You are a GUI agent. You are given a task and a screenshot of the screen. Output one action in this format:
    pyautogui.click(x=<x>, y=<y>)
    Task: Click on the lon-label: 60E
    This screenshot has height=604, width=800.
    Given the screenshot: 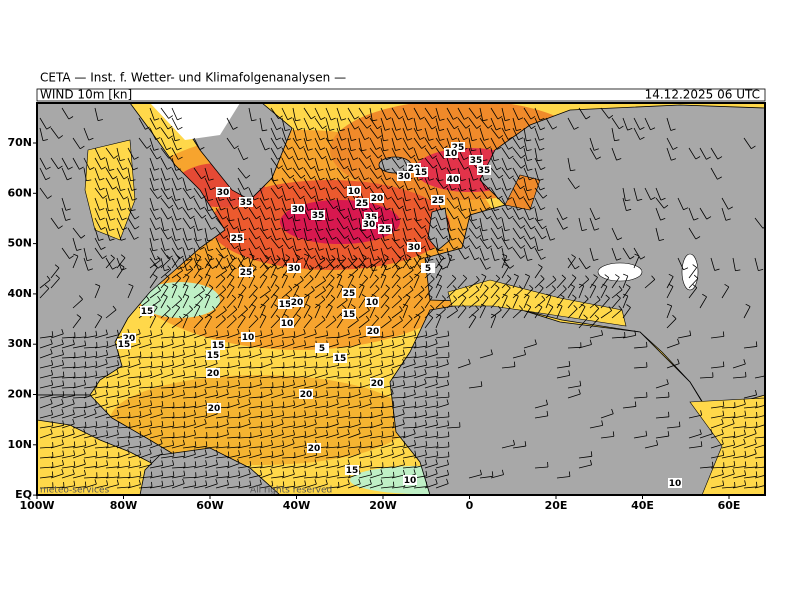 What is the action you would take?
    pyautogui.click(x=729, y=505)
    